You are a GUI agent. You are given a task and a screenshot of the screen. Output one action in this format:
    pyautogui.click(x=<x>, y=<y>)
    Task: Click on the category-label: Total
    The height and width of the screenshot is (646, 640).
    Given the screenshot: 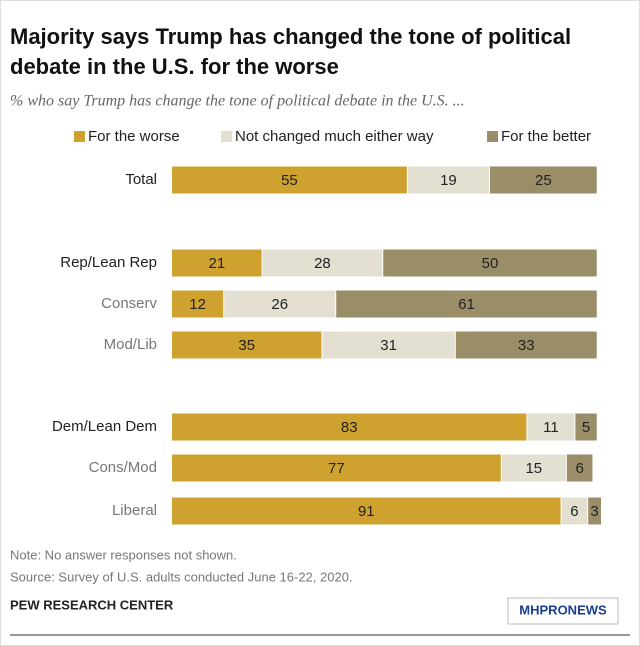 What is the action you would take?
    pyautogui.click(x=141, y=179)
    